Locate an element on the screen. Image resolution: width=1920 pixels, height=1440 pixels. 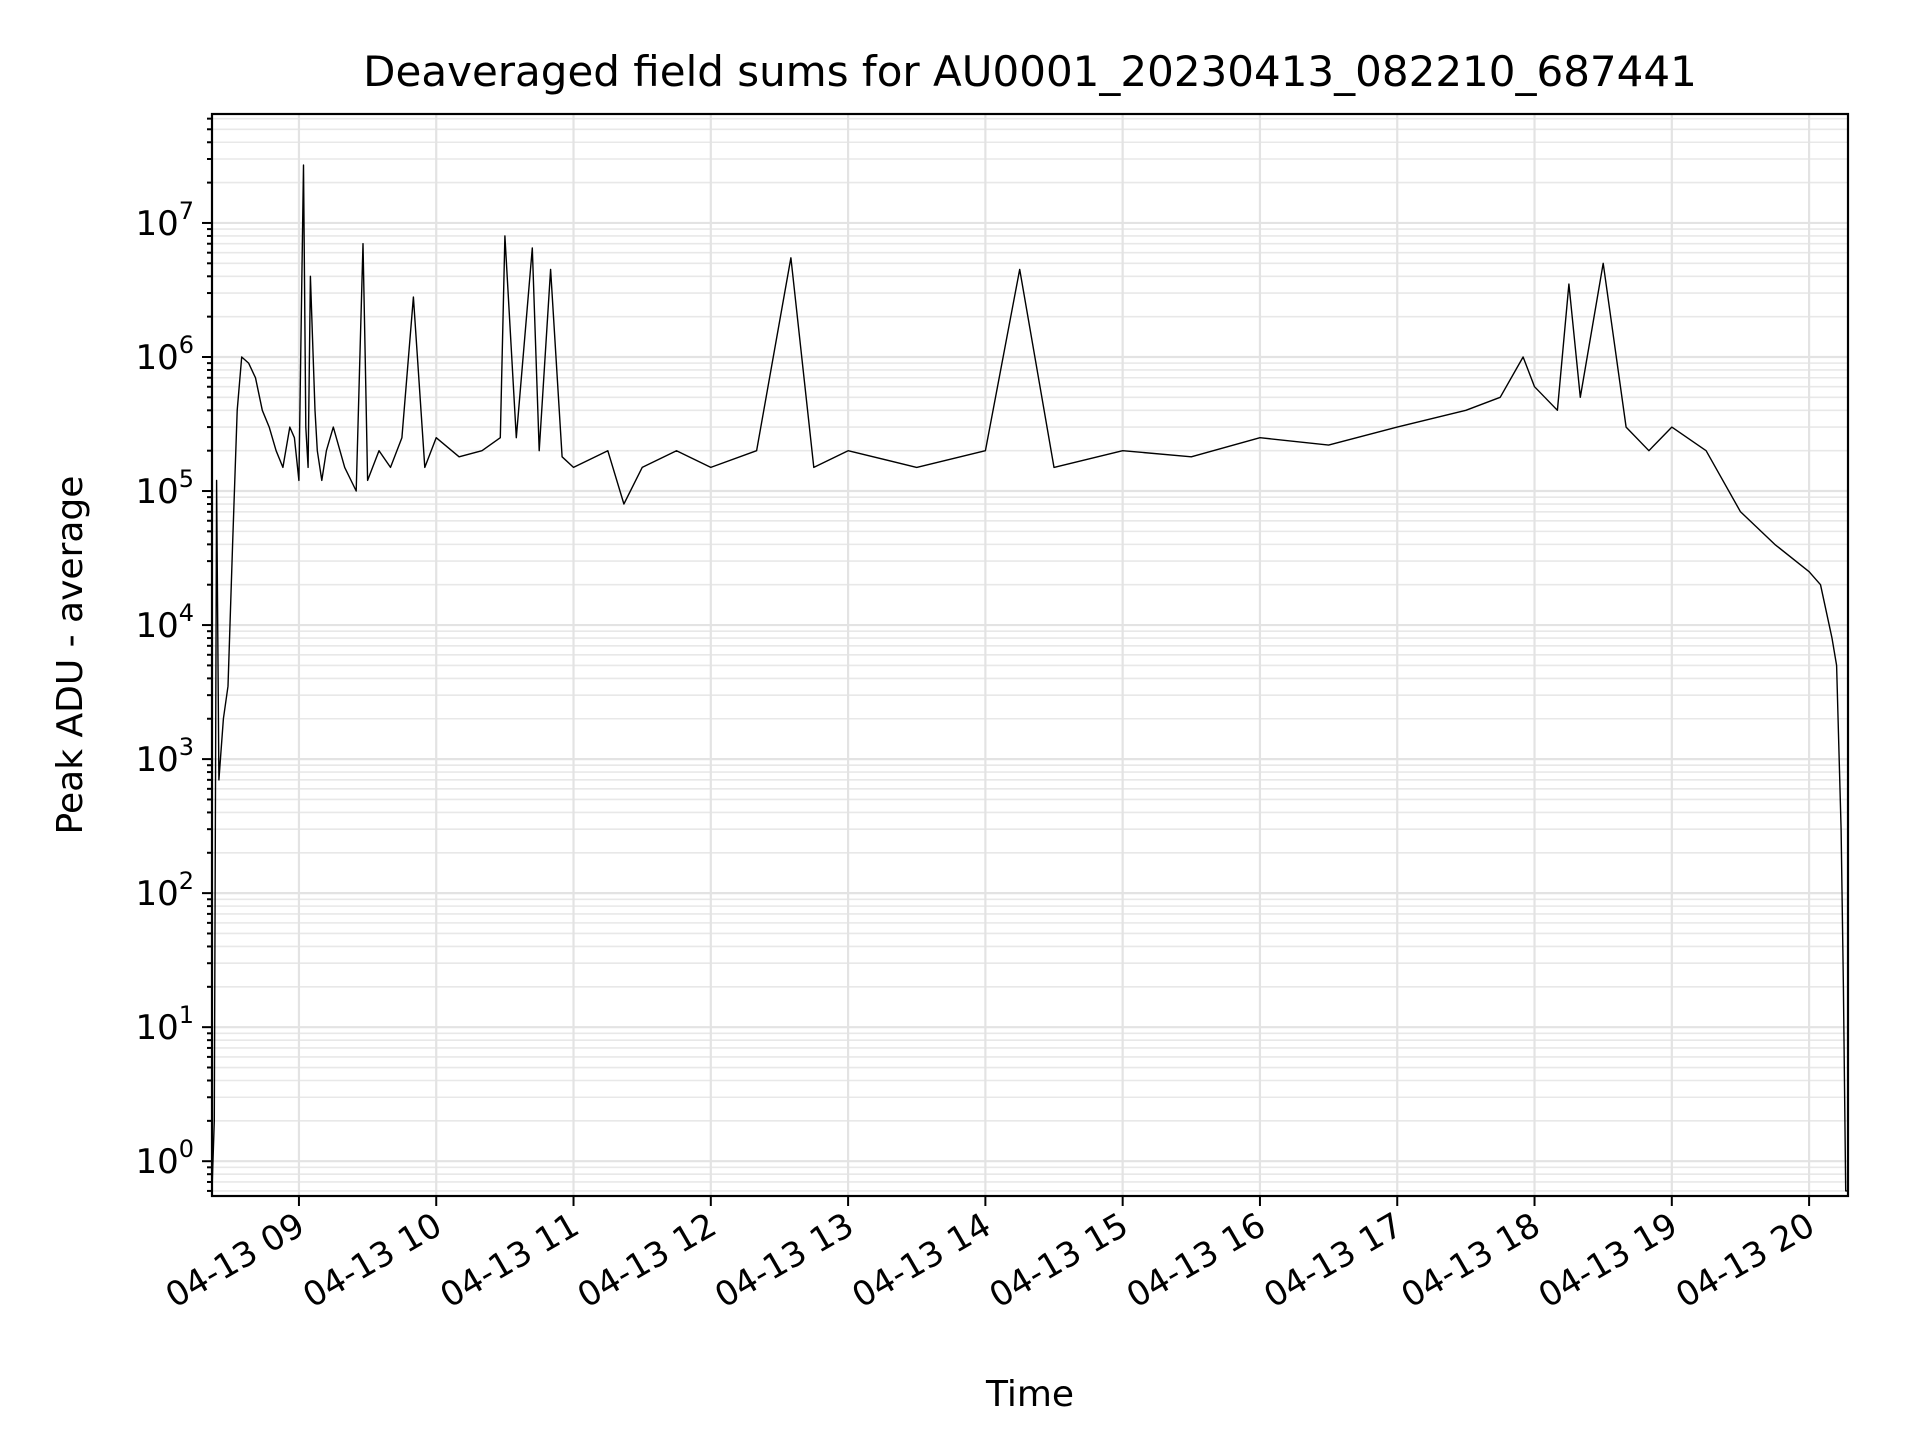
x-tick-label: 04-13 12 is located at coordinates (647, 1260).